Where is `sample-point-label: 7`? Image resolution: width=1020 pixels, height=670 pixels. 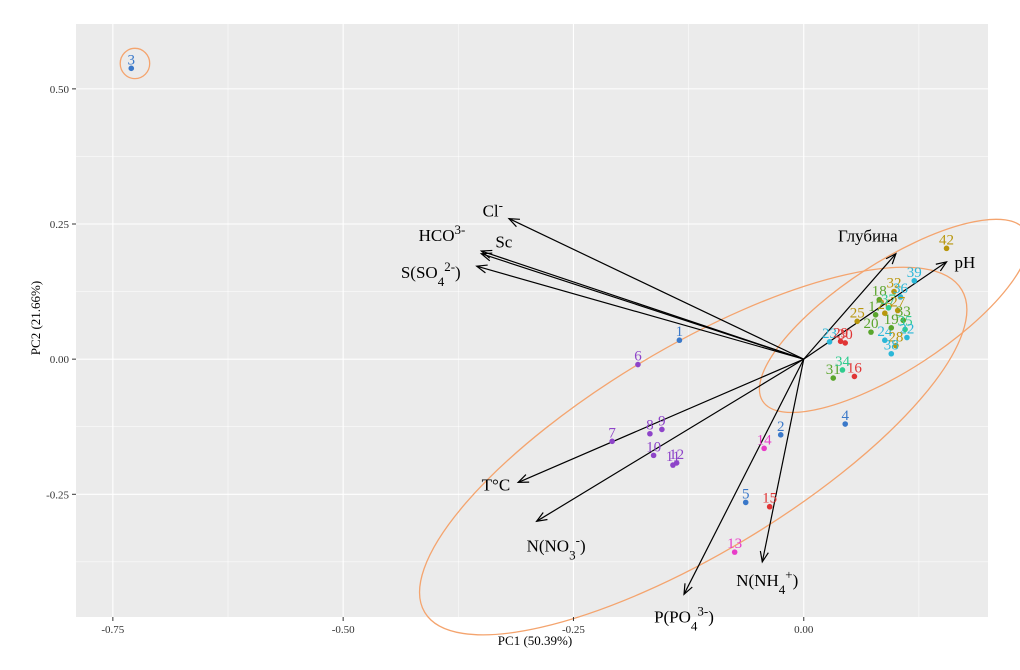 sample-point-label: 7 is located at coordinates (612, 433).